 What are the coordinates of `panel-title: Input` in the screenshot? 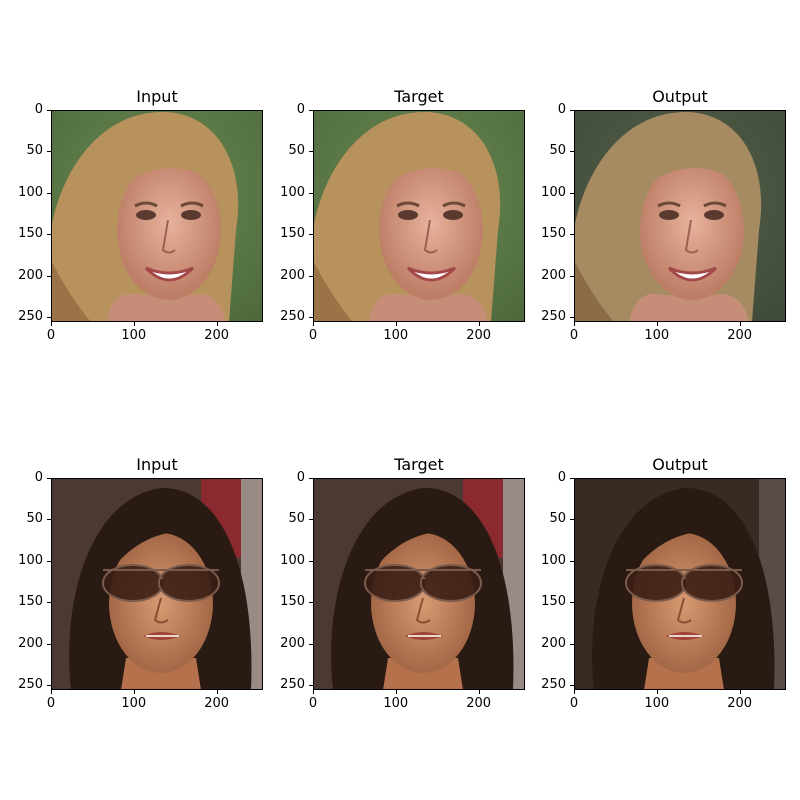 It's located at (157, 96).